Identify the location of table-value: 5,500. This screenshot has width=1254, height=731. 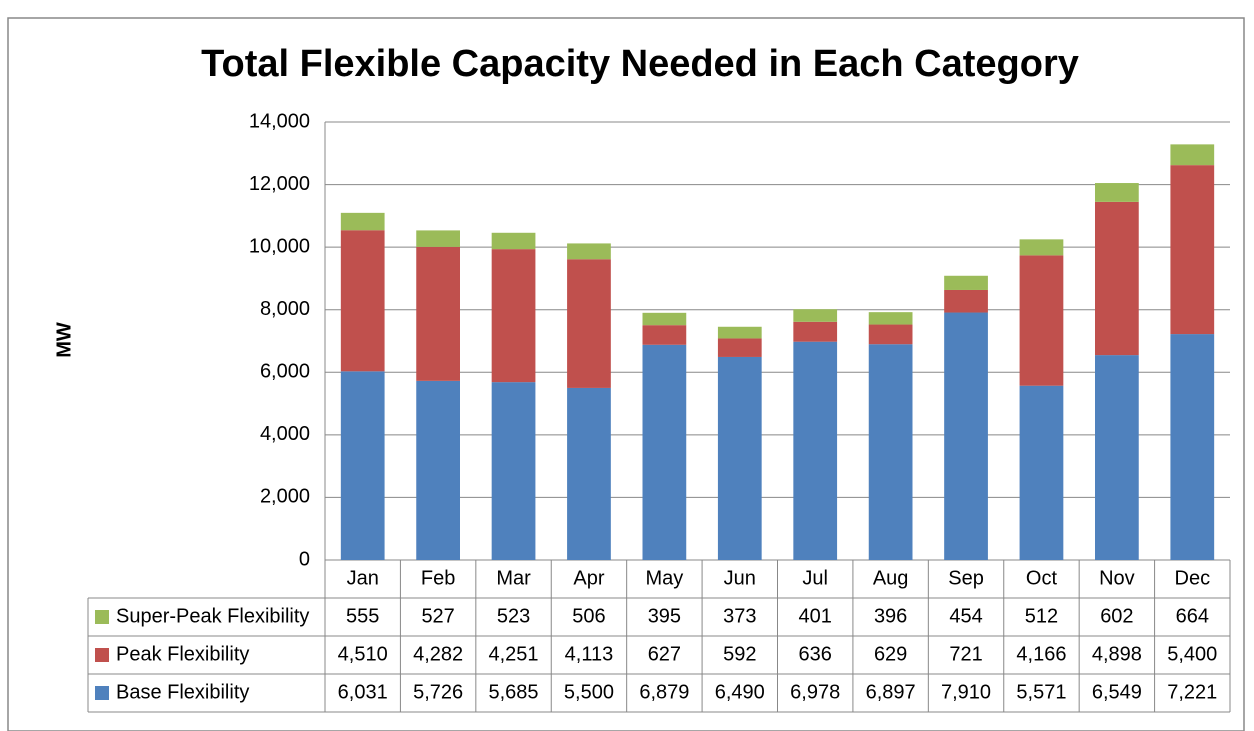
(589, 692).